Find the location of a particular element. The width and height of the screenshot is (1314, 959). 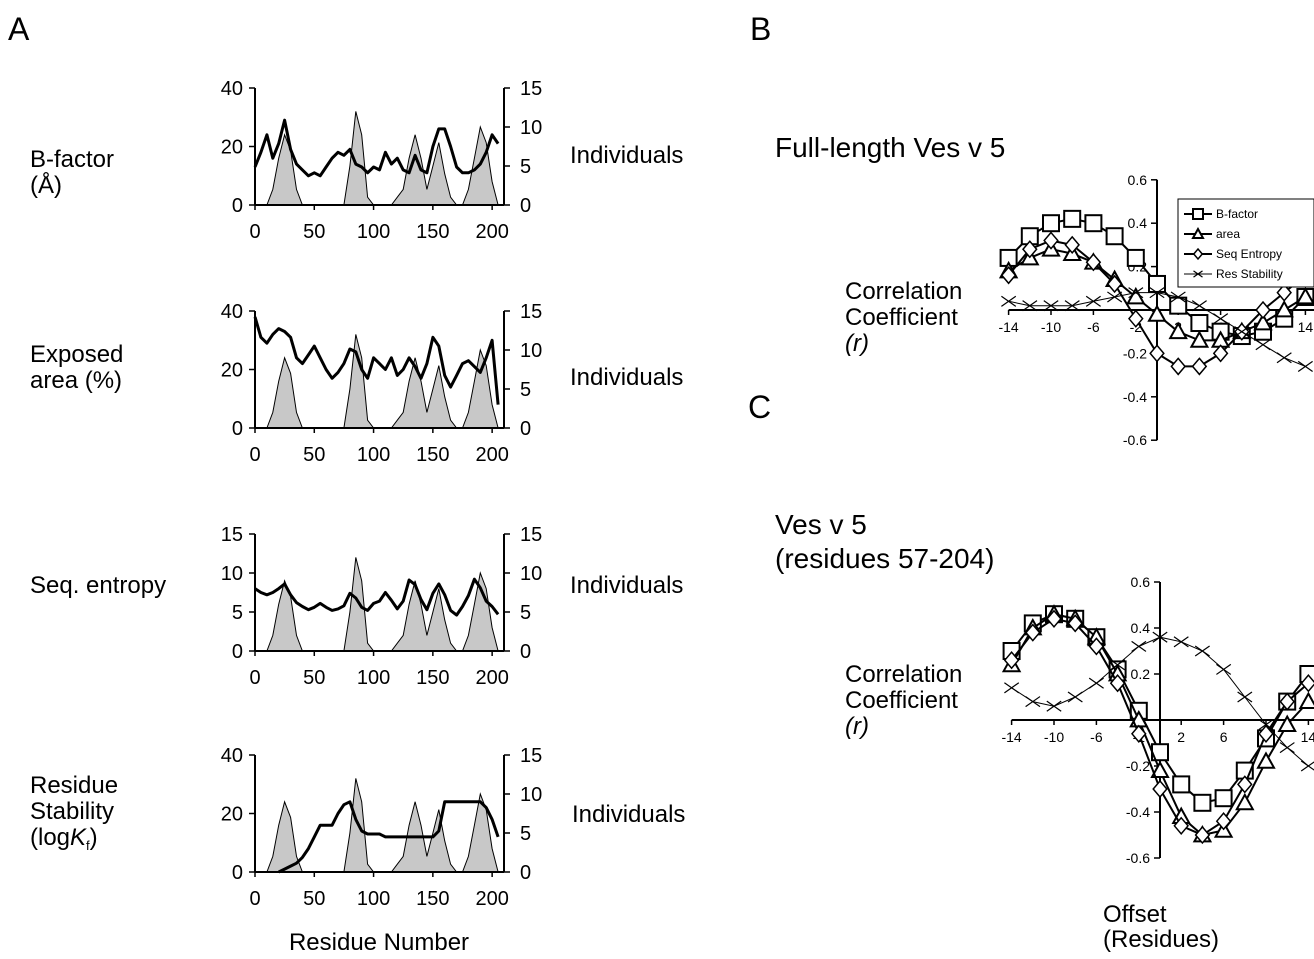

panel-label-a: A is located at coordinates (19, 29).